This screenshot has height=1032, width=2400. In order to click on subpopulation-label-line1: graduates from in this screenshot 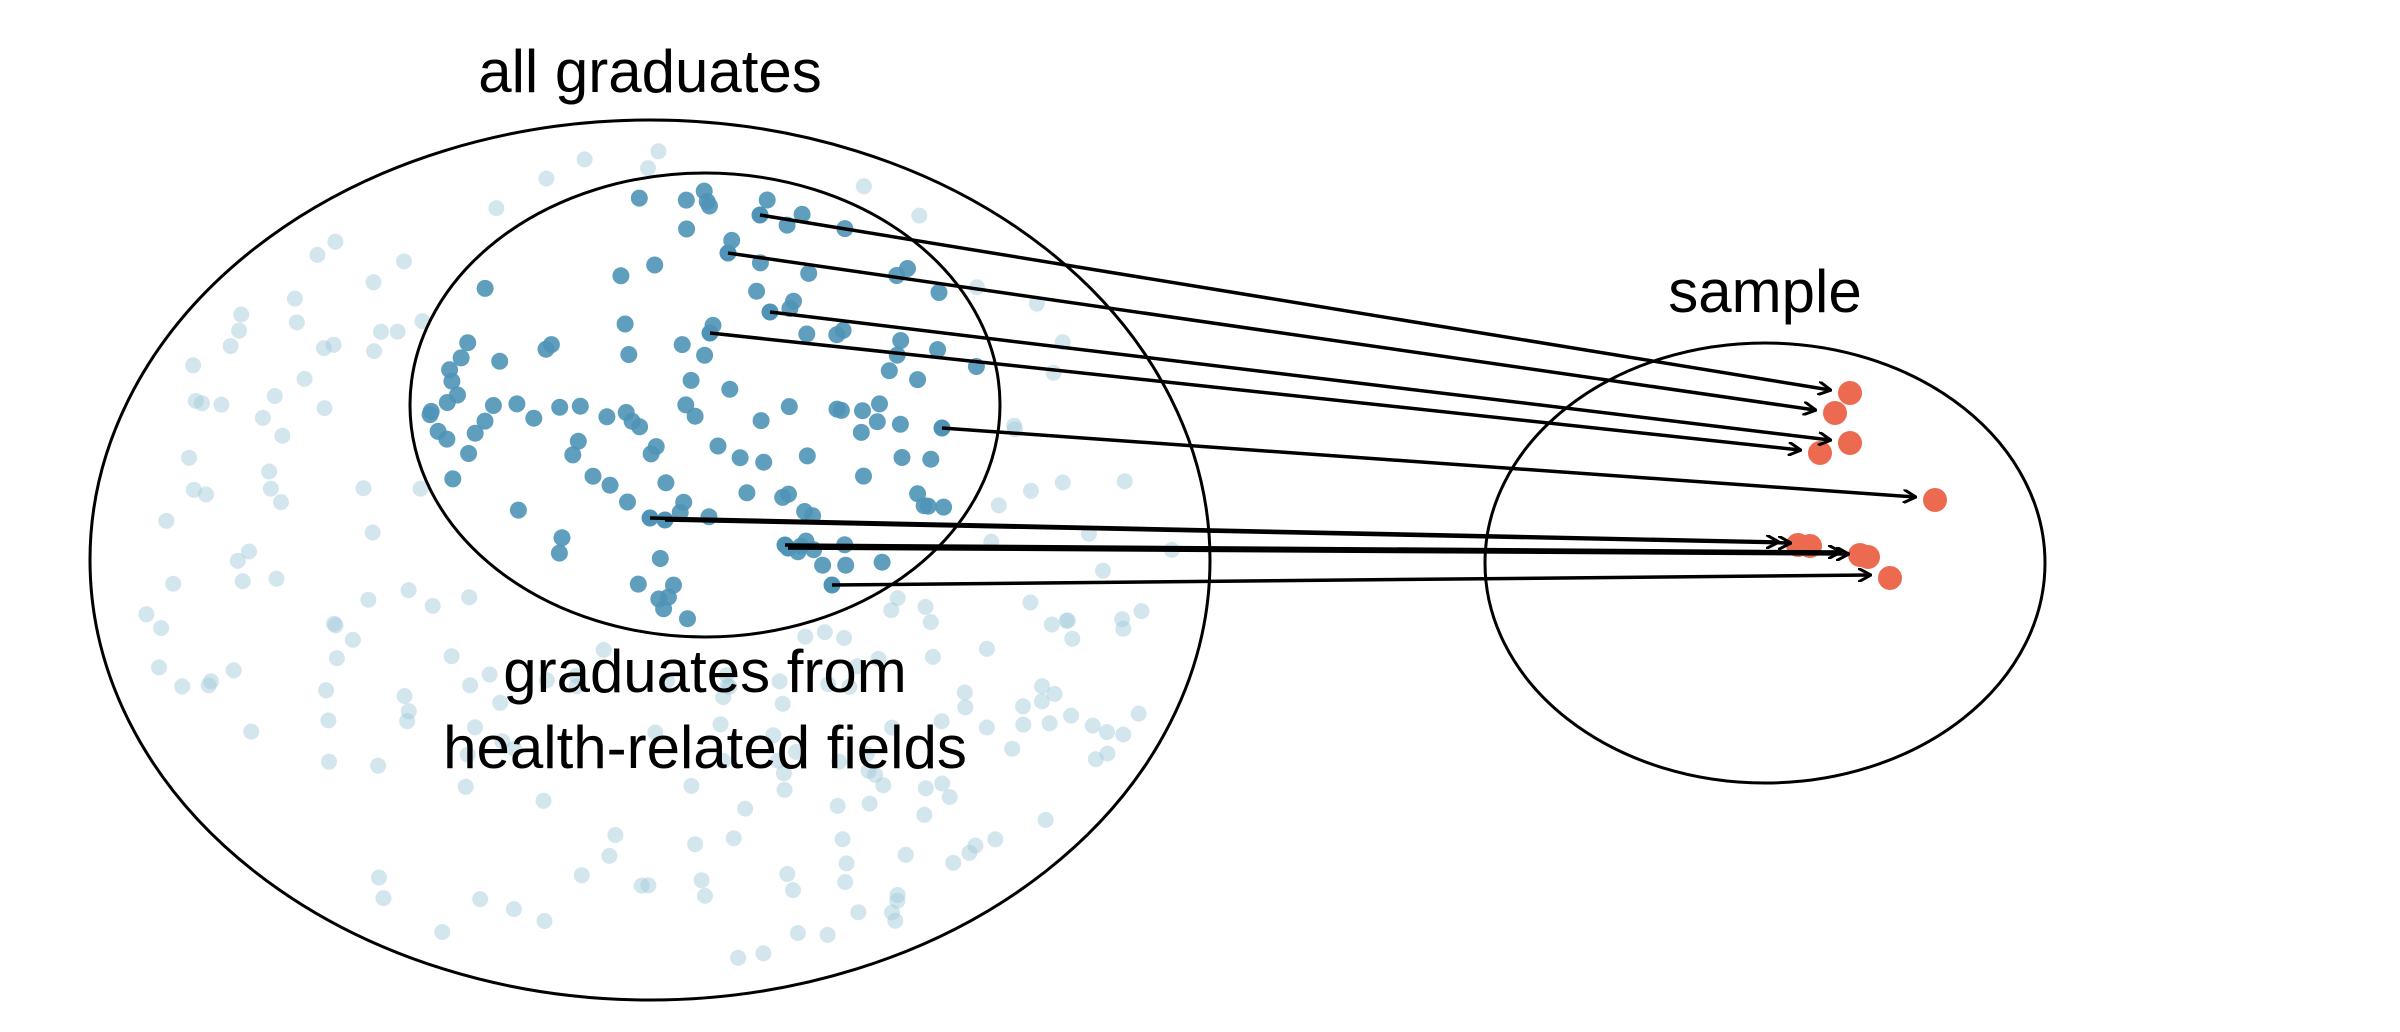, I will do `click(705, 671)`.